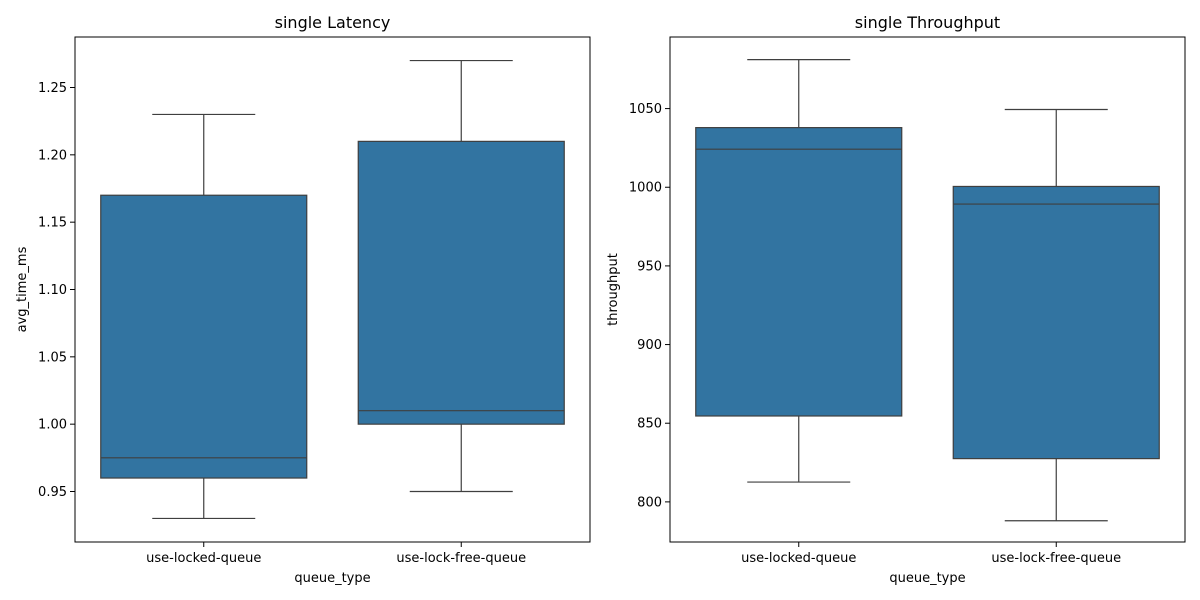 This screenshot has width=1200, height=600. What do you see at coordinates (645, 109) in the screenshot?
I see `y-tick-label: 1050` at bounding box center [645, 109].